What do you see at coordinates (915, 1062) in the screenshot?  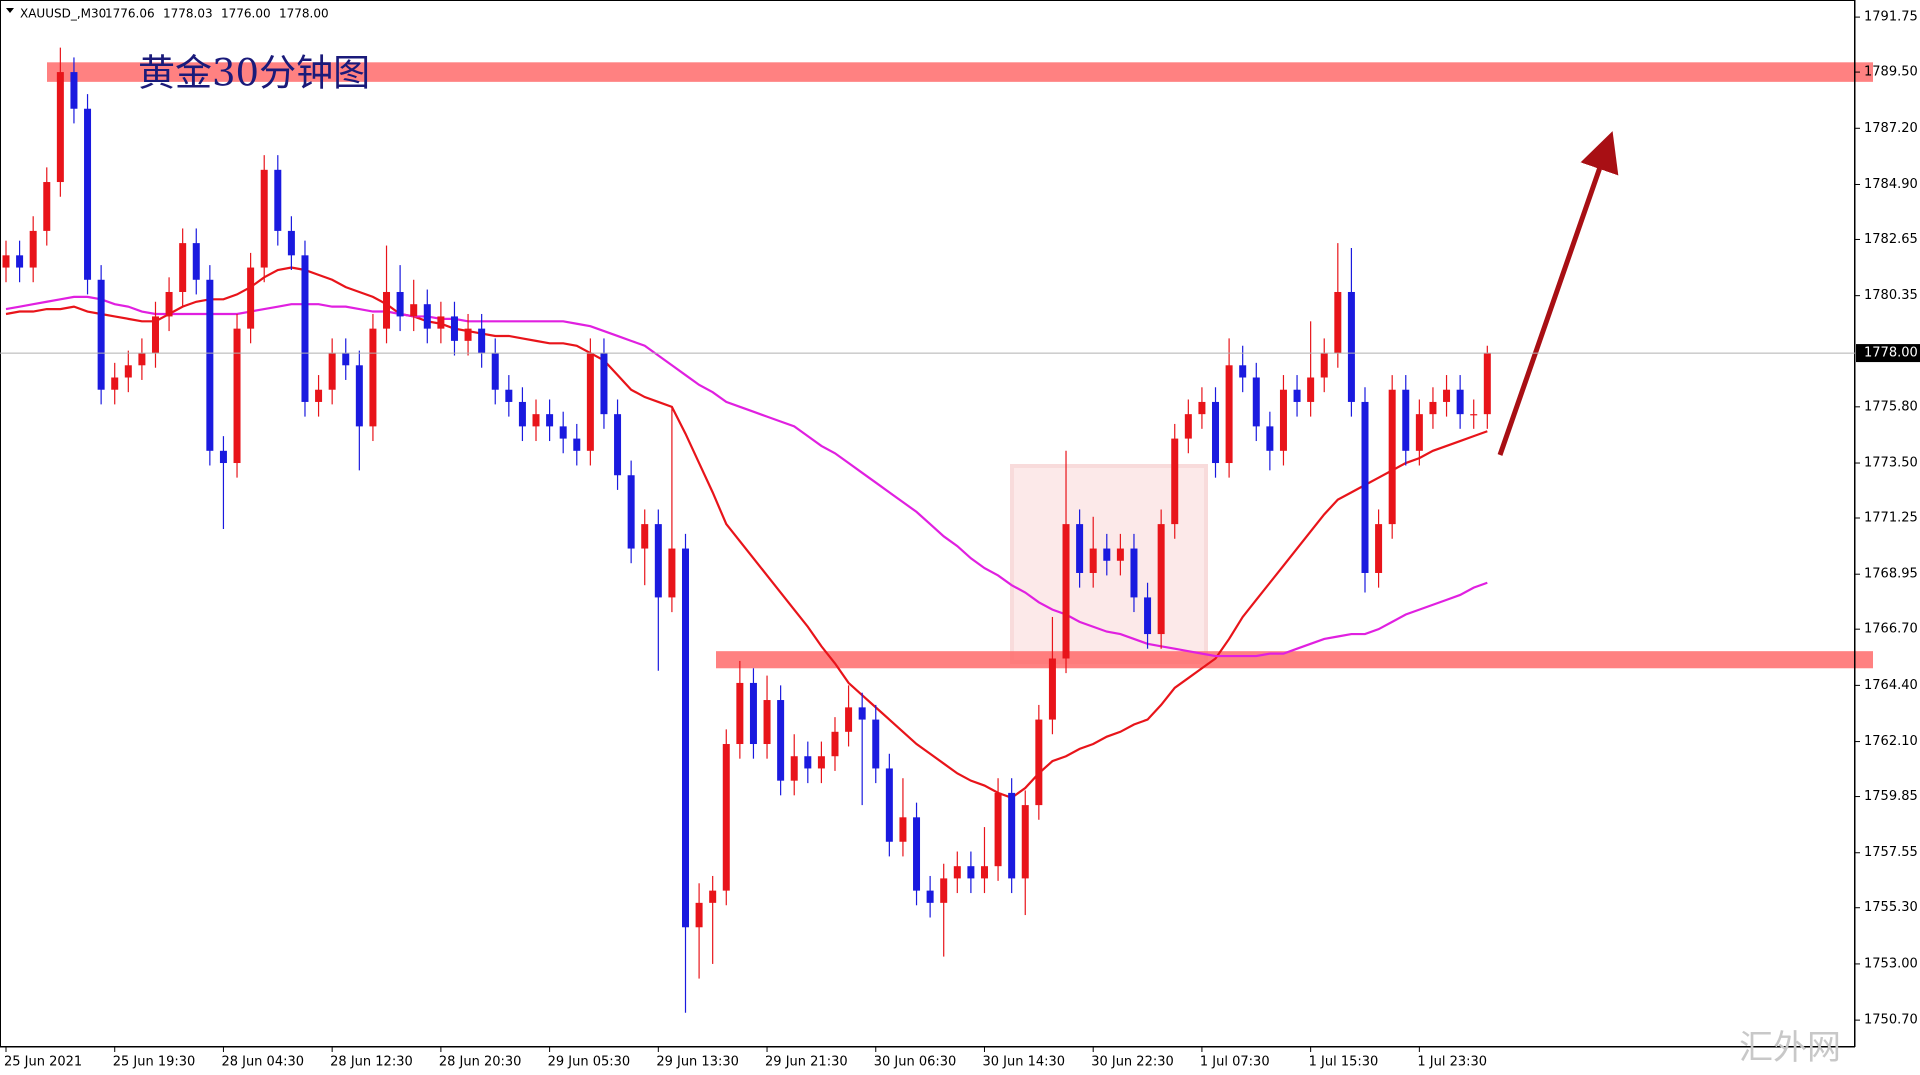 I see `x-tick-label: 30 Jun 06:30` at bounding box center [915, 1062].